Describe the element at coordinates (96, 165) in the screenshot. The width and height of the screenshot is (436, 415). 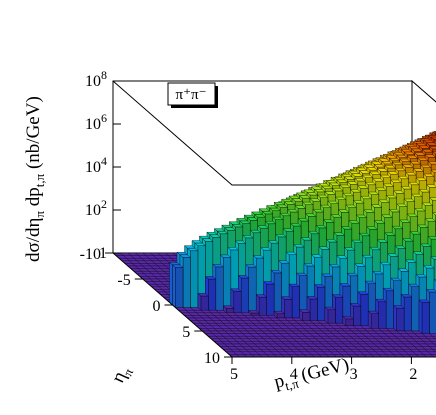
I see `z-tick-label: 10⁴` at that location.